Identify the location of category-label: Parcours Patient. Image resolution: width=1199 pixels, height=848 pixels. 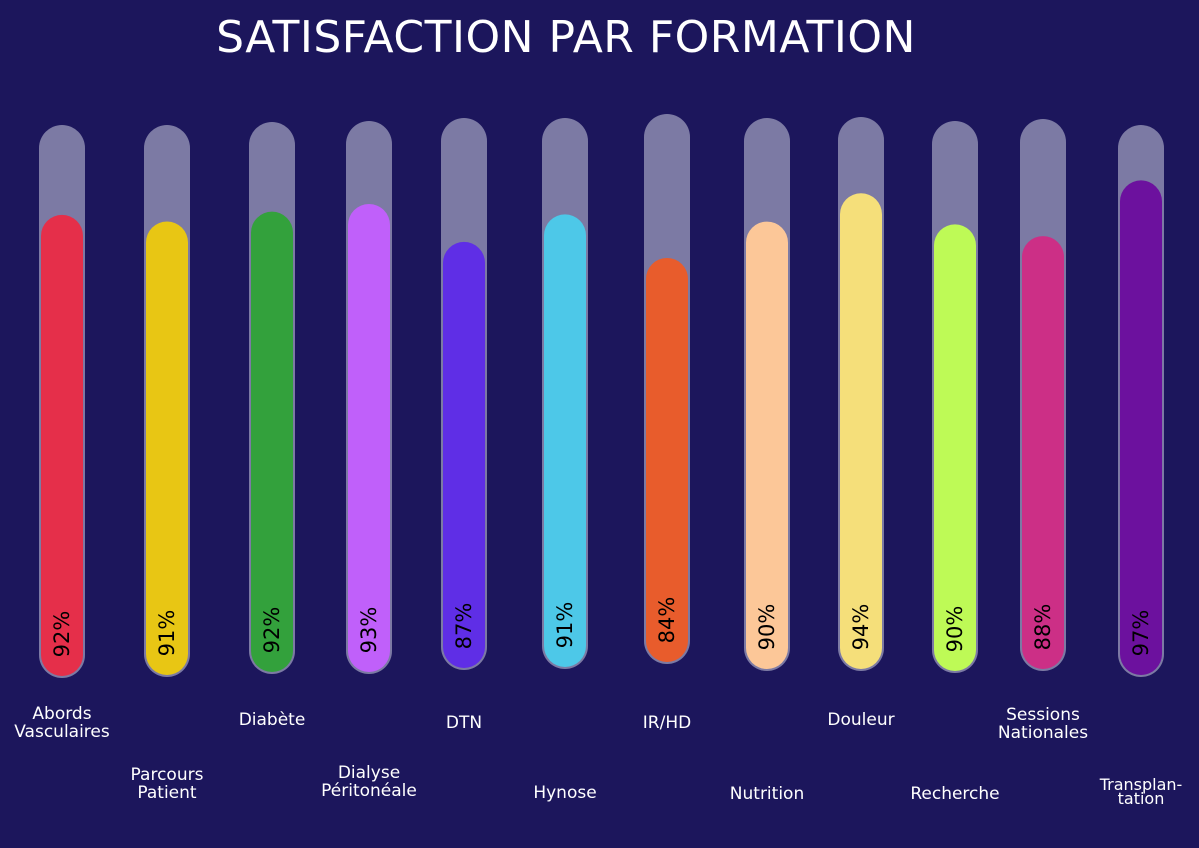
(167, 784).